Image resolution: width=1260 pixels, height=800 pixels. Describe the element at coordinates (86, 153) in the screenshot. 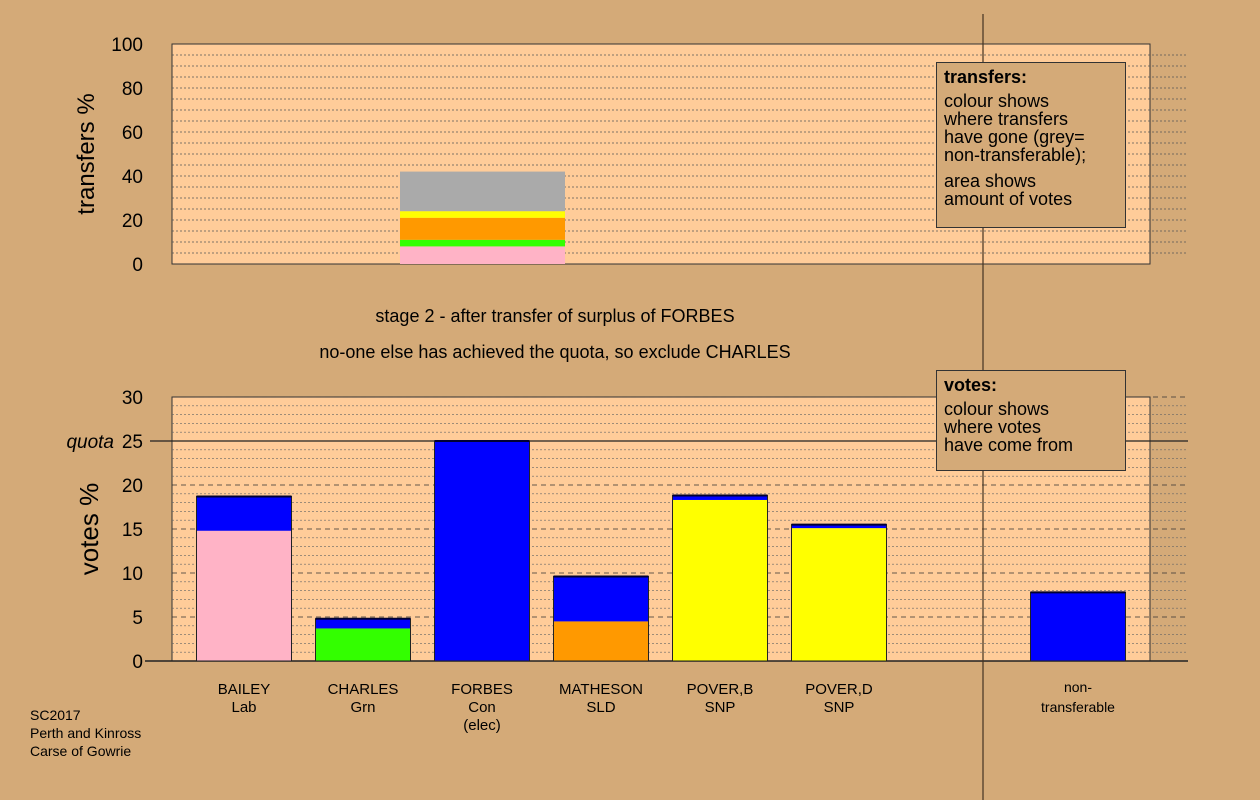

I see `transfers-y-axis-label: transfers %` at that location.